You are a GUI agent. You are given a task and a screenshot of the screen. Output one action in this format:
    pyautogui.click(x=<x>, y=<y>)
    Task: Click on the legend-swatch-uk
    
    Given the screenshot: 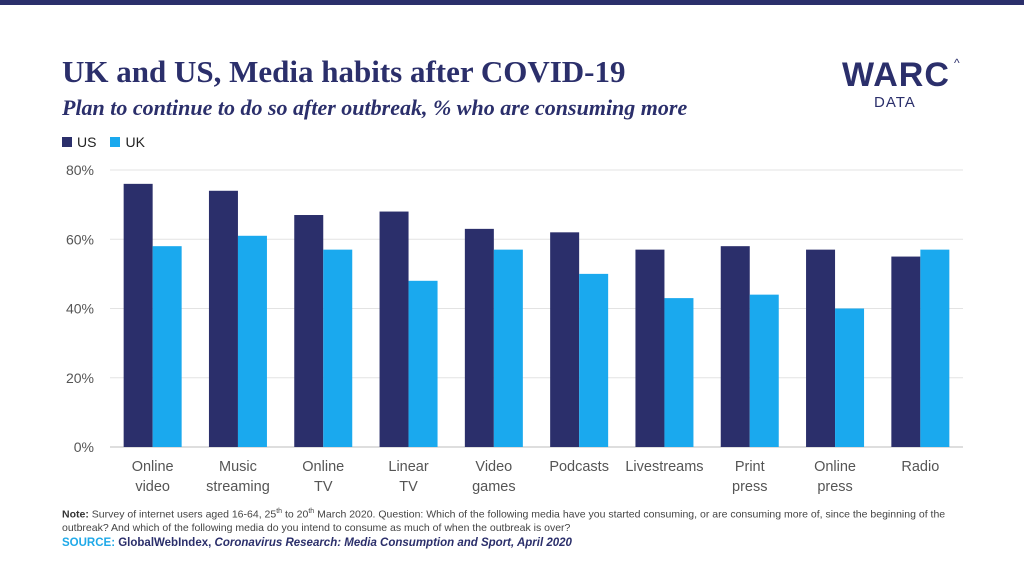 What is the action you would take?
    pyautogui.click(x=115, y=142)
    